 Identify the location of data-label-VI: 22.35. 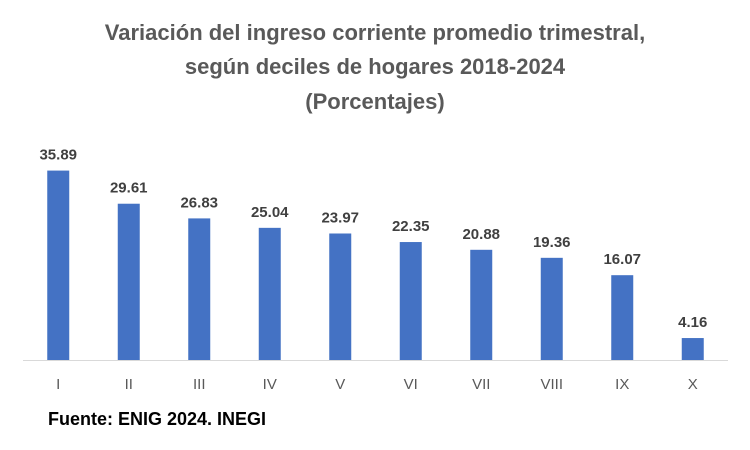
(411, 226).